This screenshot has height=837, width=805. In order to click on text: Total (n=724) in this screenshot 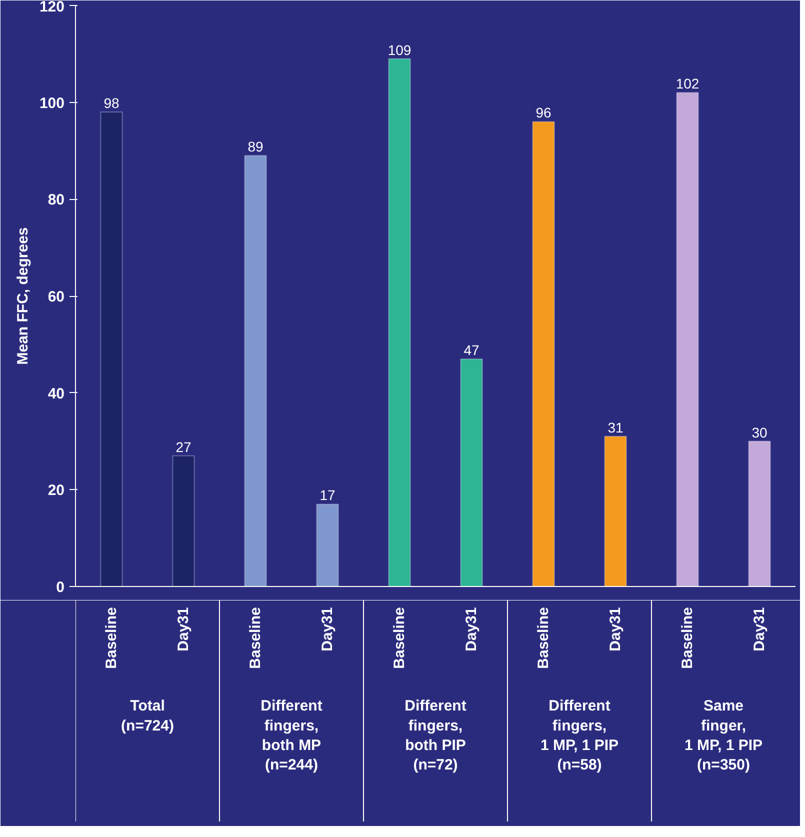, I will do `click(147, 716)`.